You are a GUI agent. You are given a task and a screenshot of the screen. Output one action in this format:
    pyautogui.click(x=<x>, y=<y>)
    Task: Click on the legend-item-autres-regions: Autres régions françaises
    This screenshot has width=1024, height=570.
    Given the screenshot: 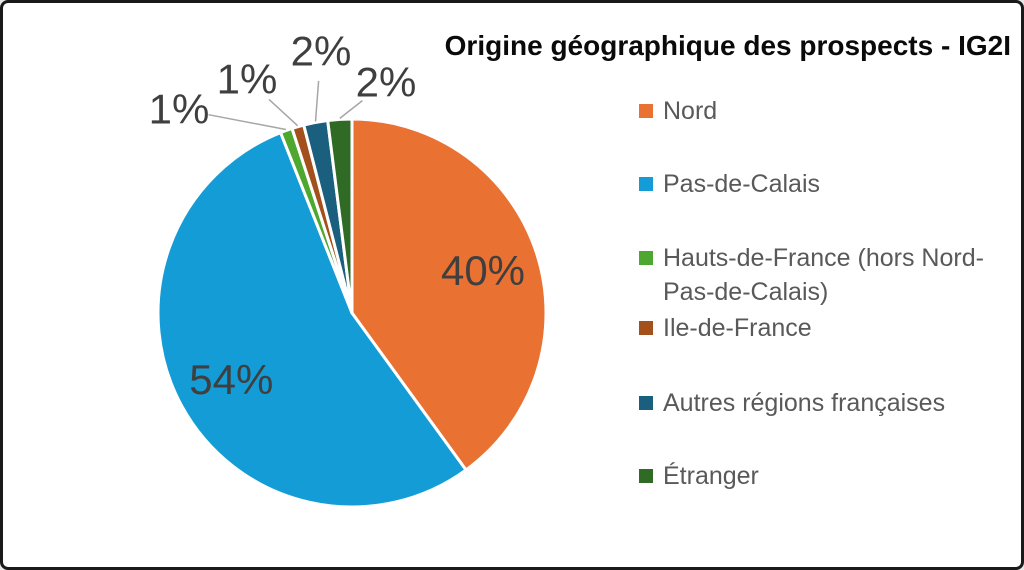 What is the action you would take?
    pyautogui.click(x=792, y=403)
    